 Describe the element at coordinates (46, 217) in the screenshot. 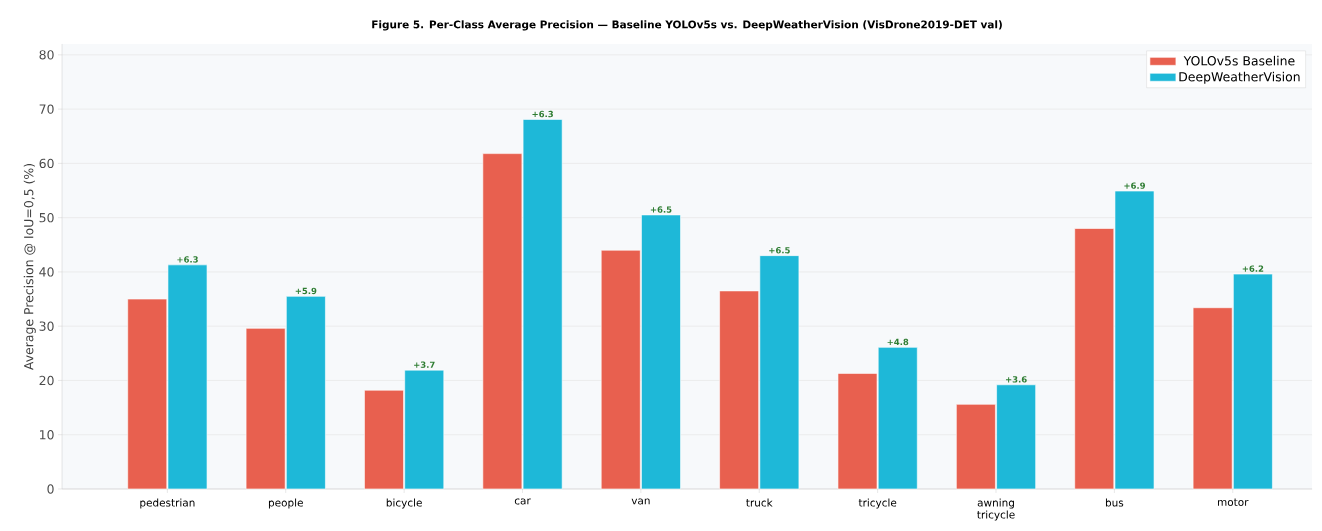

I see `y-tick-label: 50` at that location.